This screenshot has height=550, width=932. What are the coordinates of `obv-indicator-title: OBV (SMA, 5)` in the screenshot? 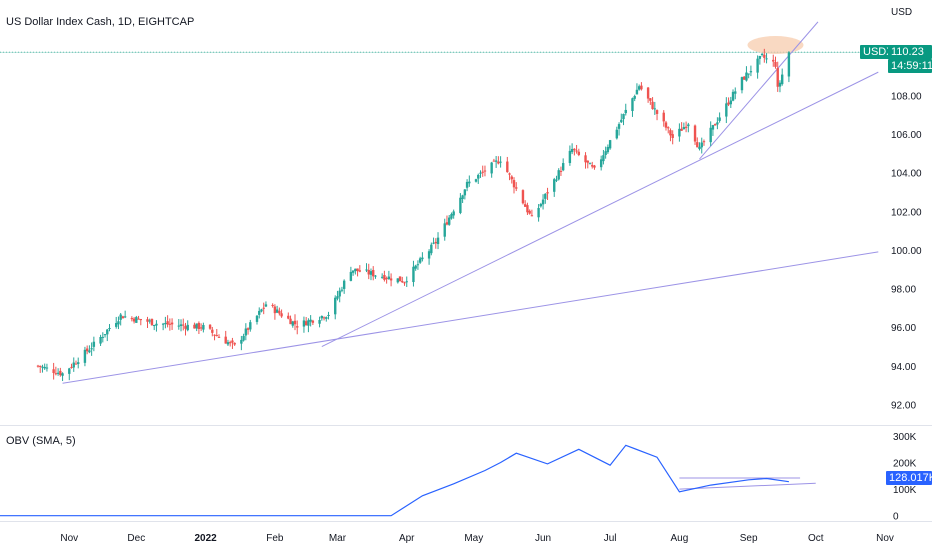 It's located at (41, 441).